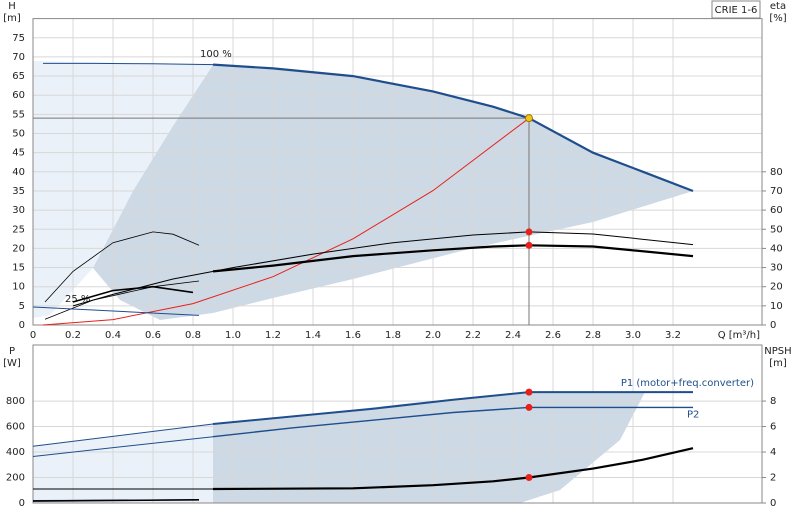 This screenshot has height=520, width=800. I want to click on y2-tick-label: 60, so click(776, 210).